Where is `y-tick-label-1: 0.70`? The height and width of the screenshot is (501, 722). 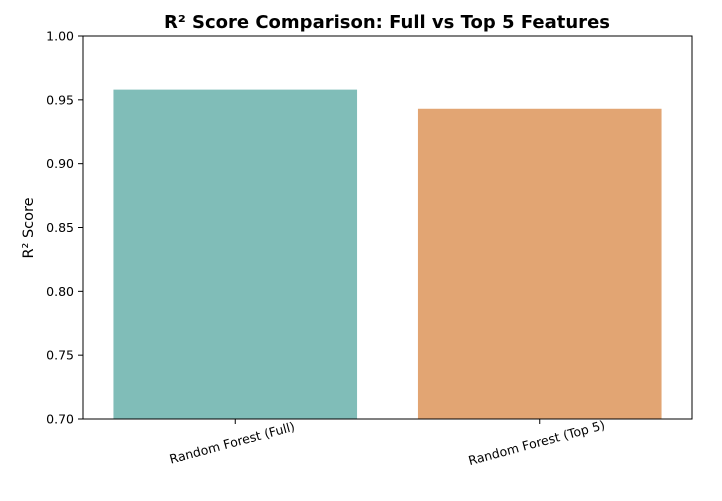 y-tick-label-1: 0.70 is located at coordinates (60, 419).